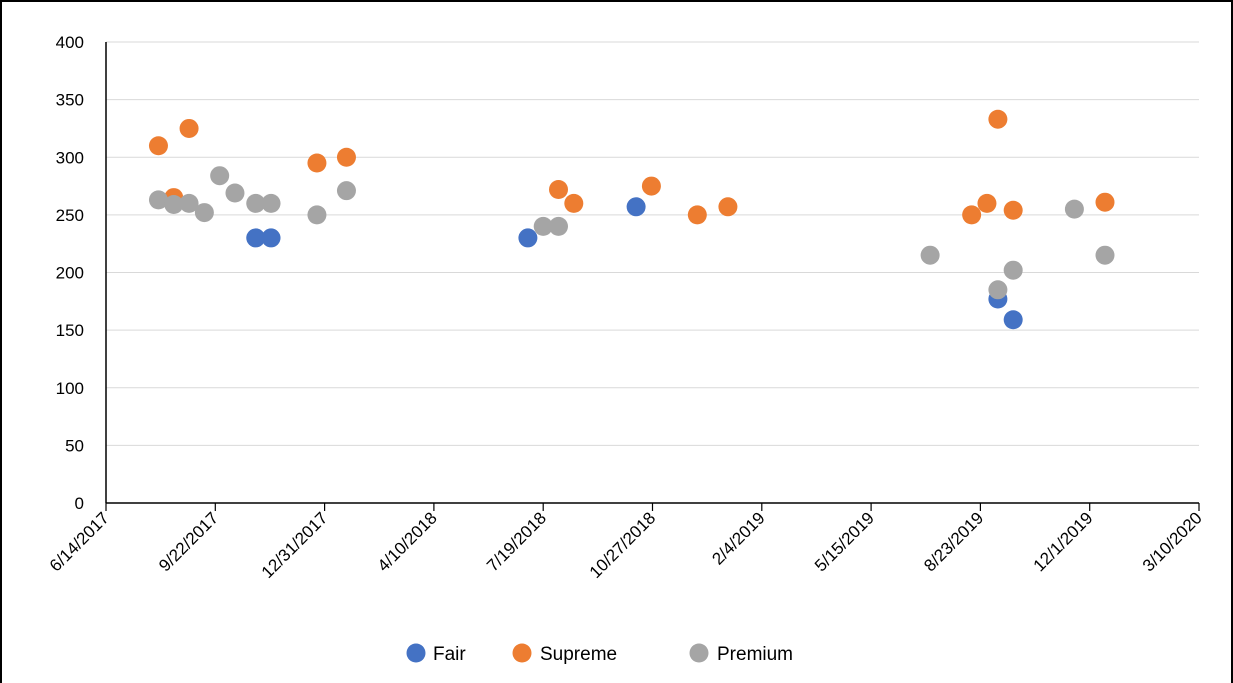 This screenshot has width=1233, height=683. What do you see at coordinates (1172, 541) in the screenshot?
I see `x-tick-label: 3/10/2020` at bounding box center [1172, 541].